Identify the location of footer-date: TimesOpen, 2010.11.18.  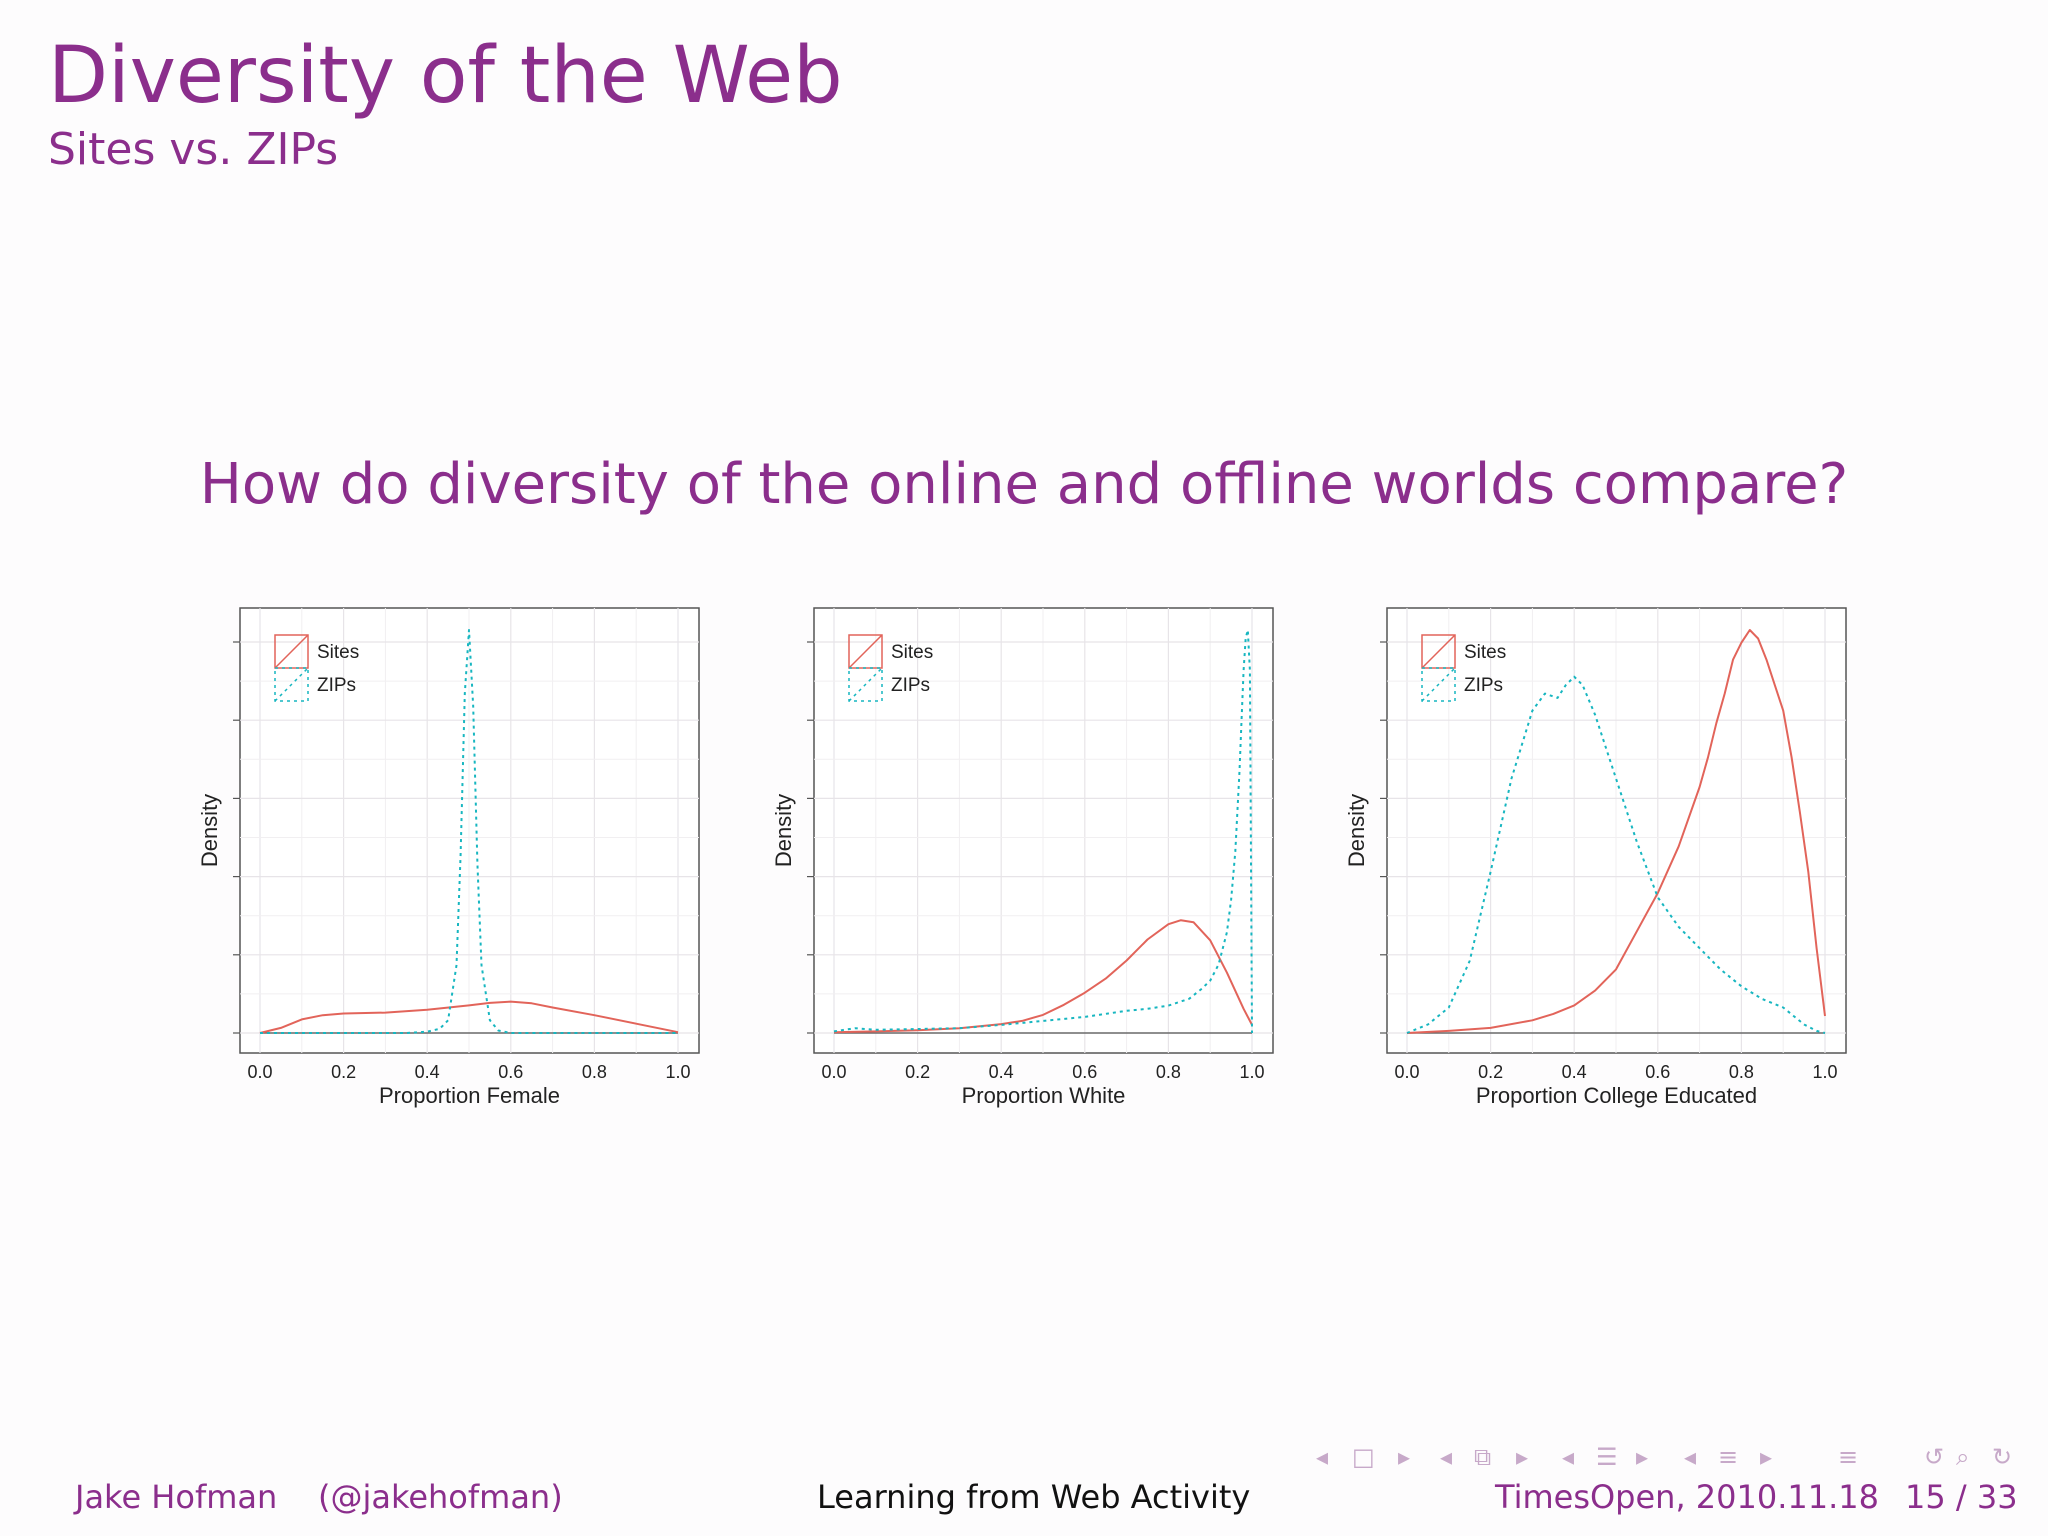
(1687, 1497).